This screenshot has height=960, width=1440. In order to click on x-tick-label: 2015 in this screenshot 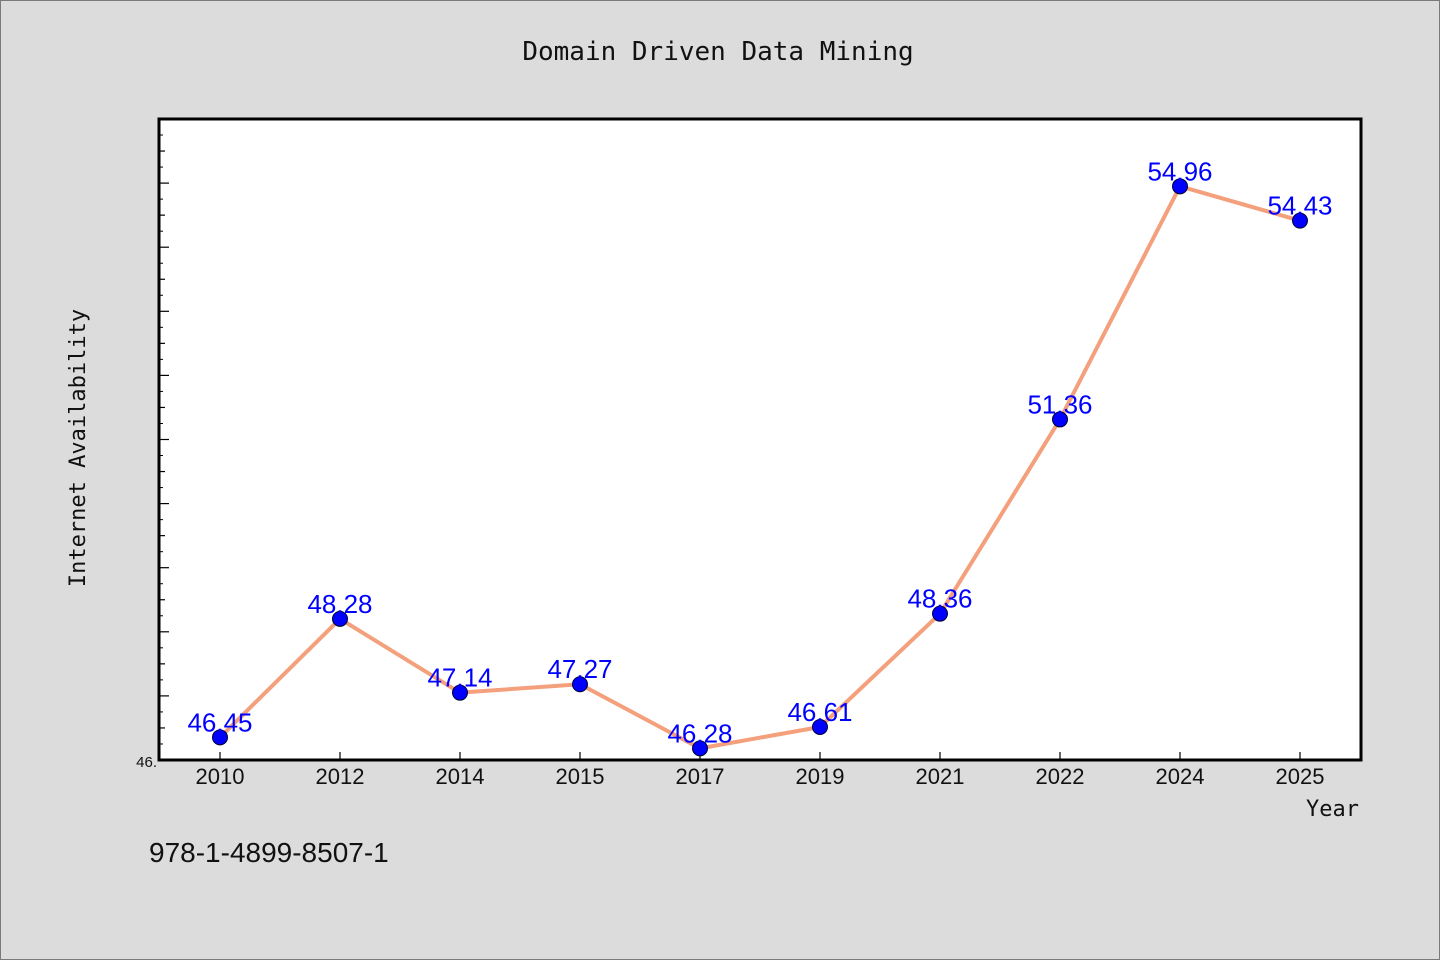, I will do `click(580, 776)`.